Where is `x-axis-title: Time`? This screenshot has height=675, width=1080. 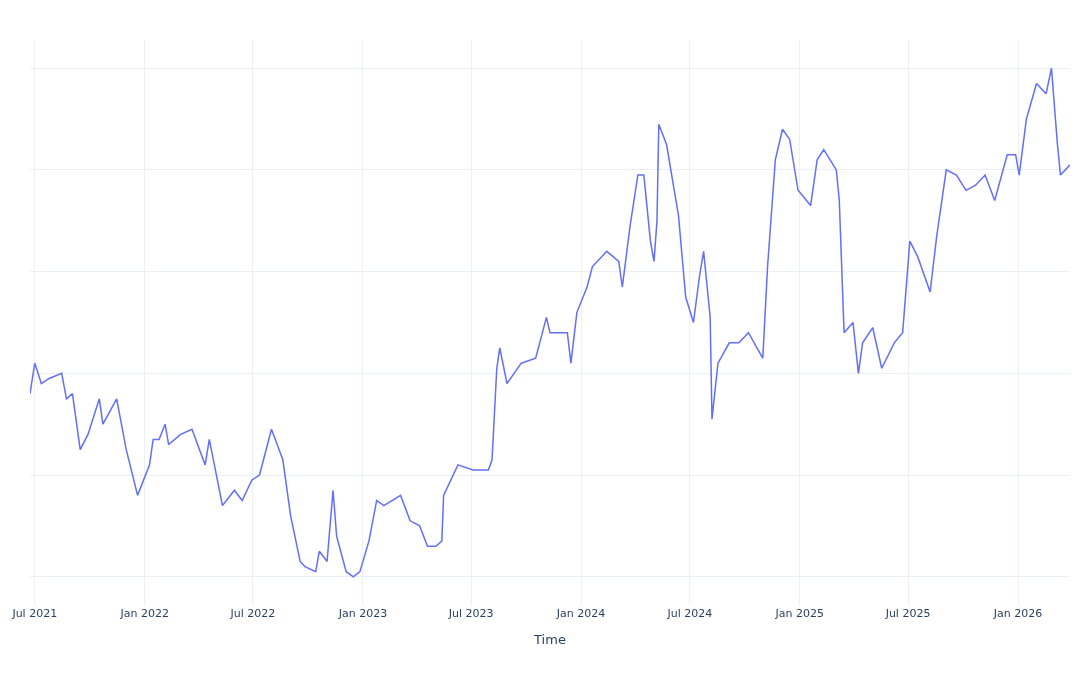
x-axis-title: Time is located at coordinates (549, 639).